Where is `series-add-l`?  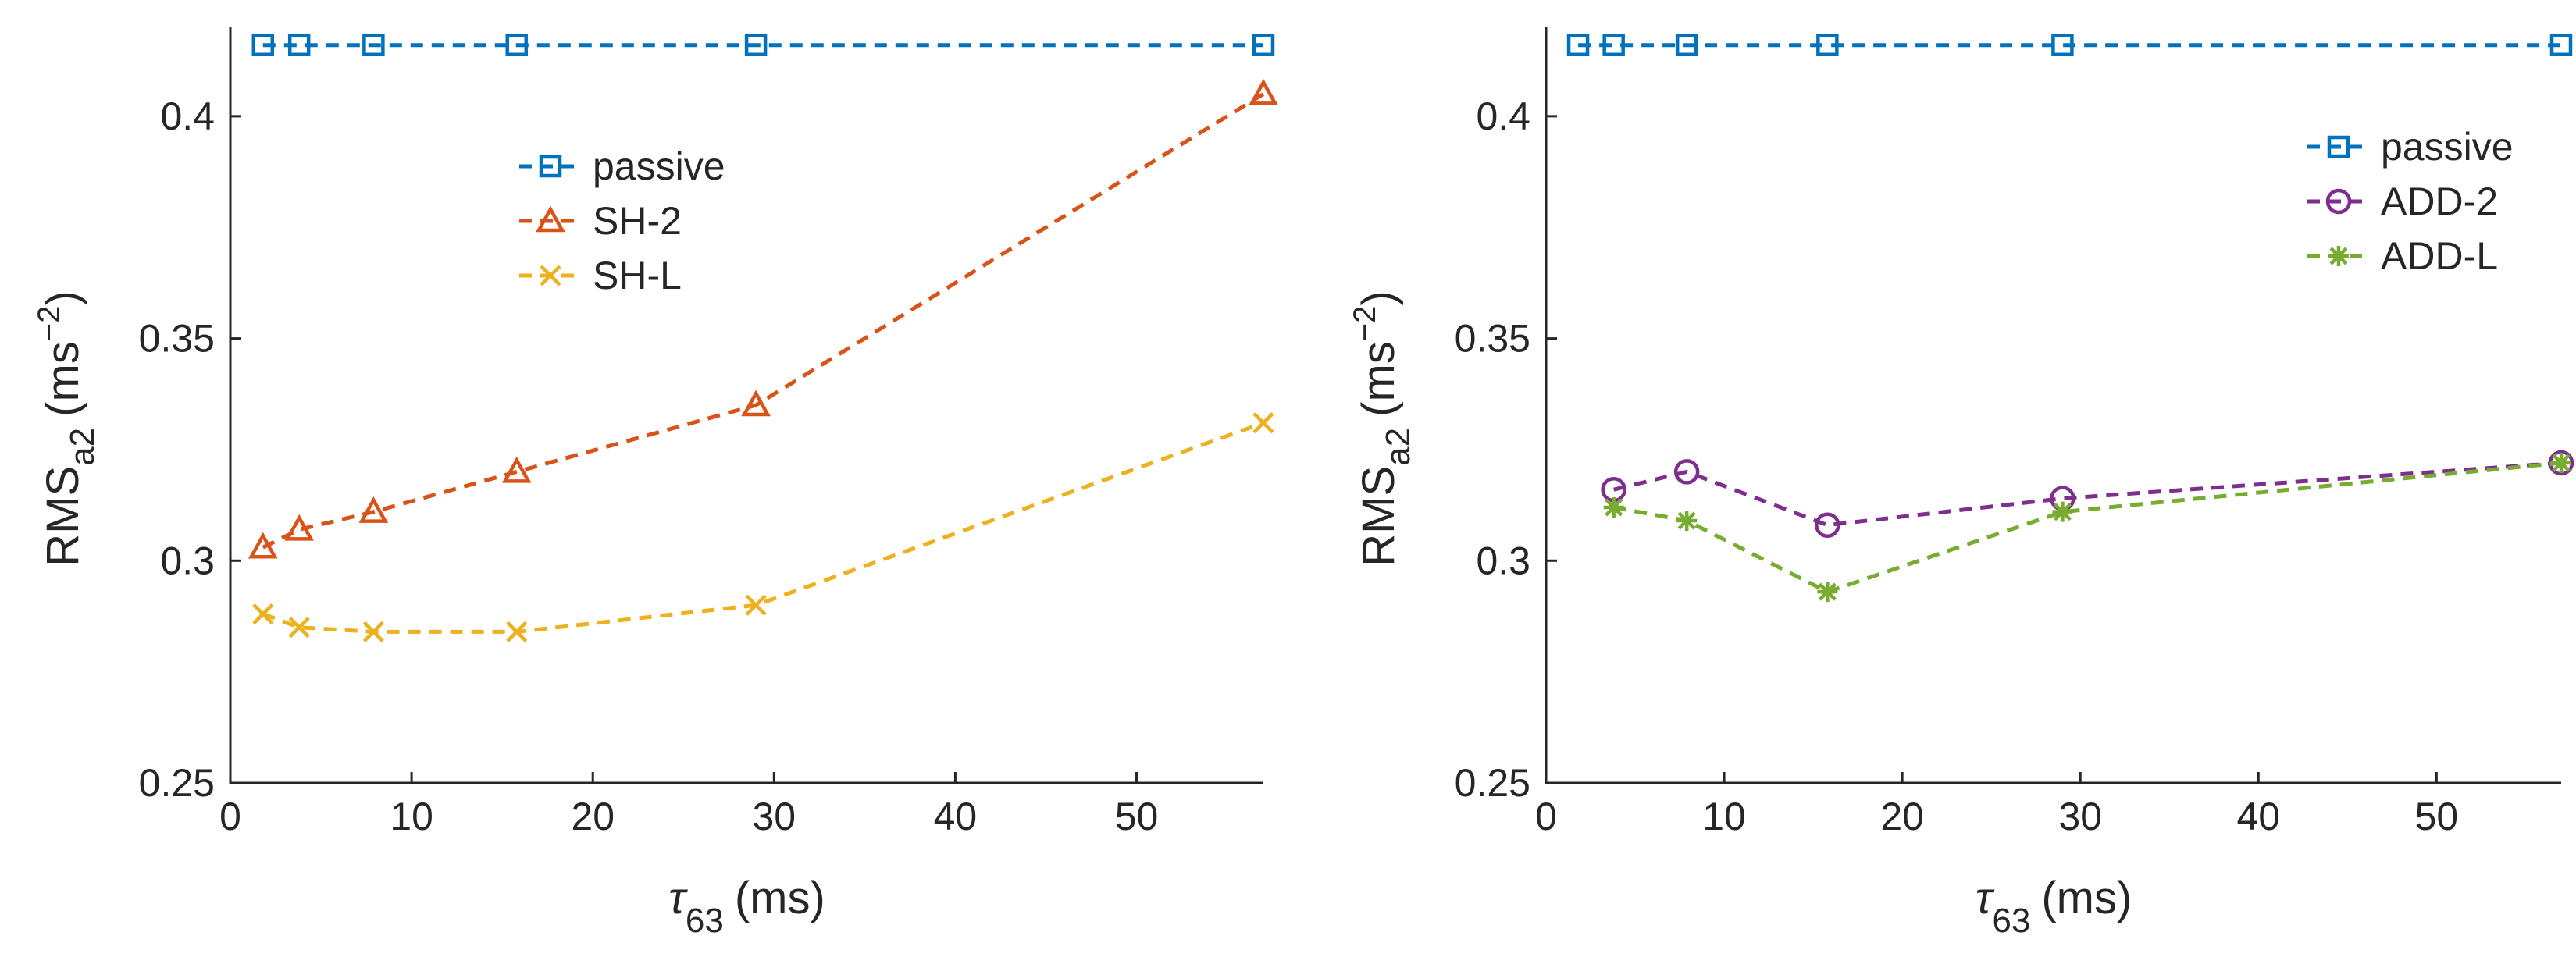
series-add-l is located at coordinates (2087, 528).